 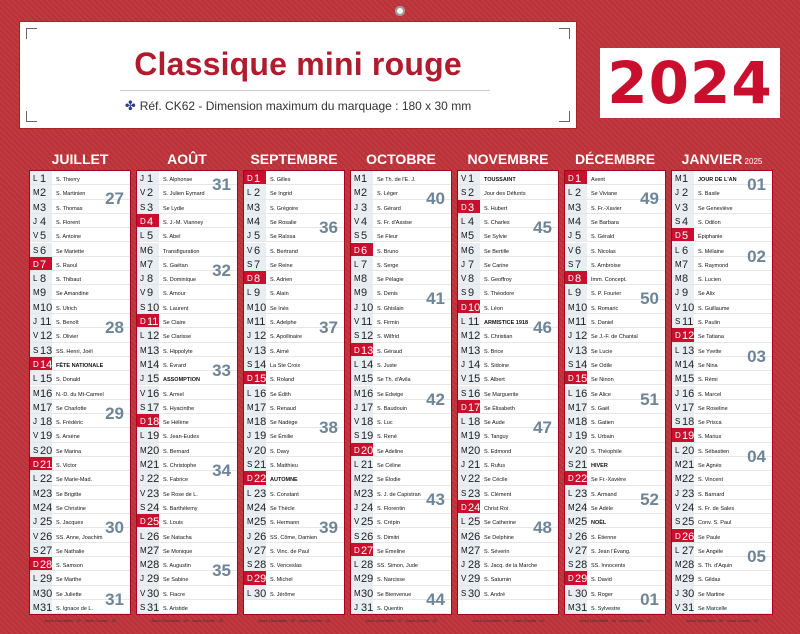 What do you see at coordinates (80, 321) in the screenshot?
I see `day-row: J 11 S. Benoît` at bounding box center [80, 321].